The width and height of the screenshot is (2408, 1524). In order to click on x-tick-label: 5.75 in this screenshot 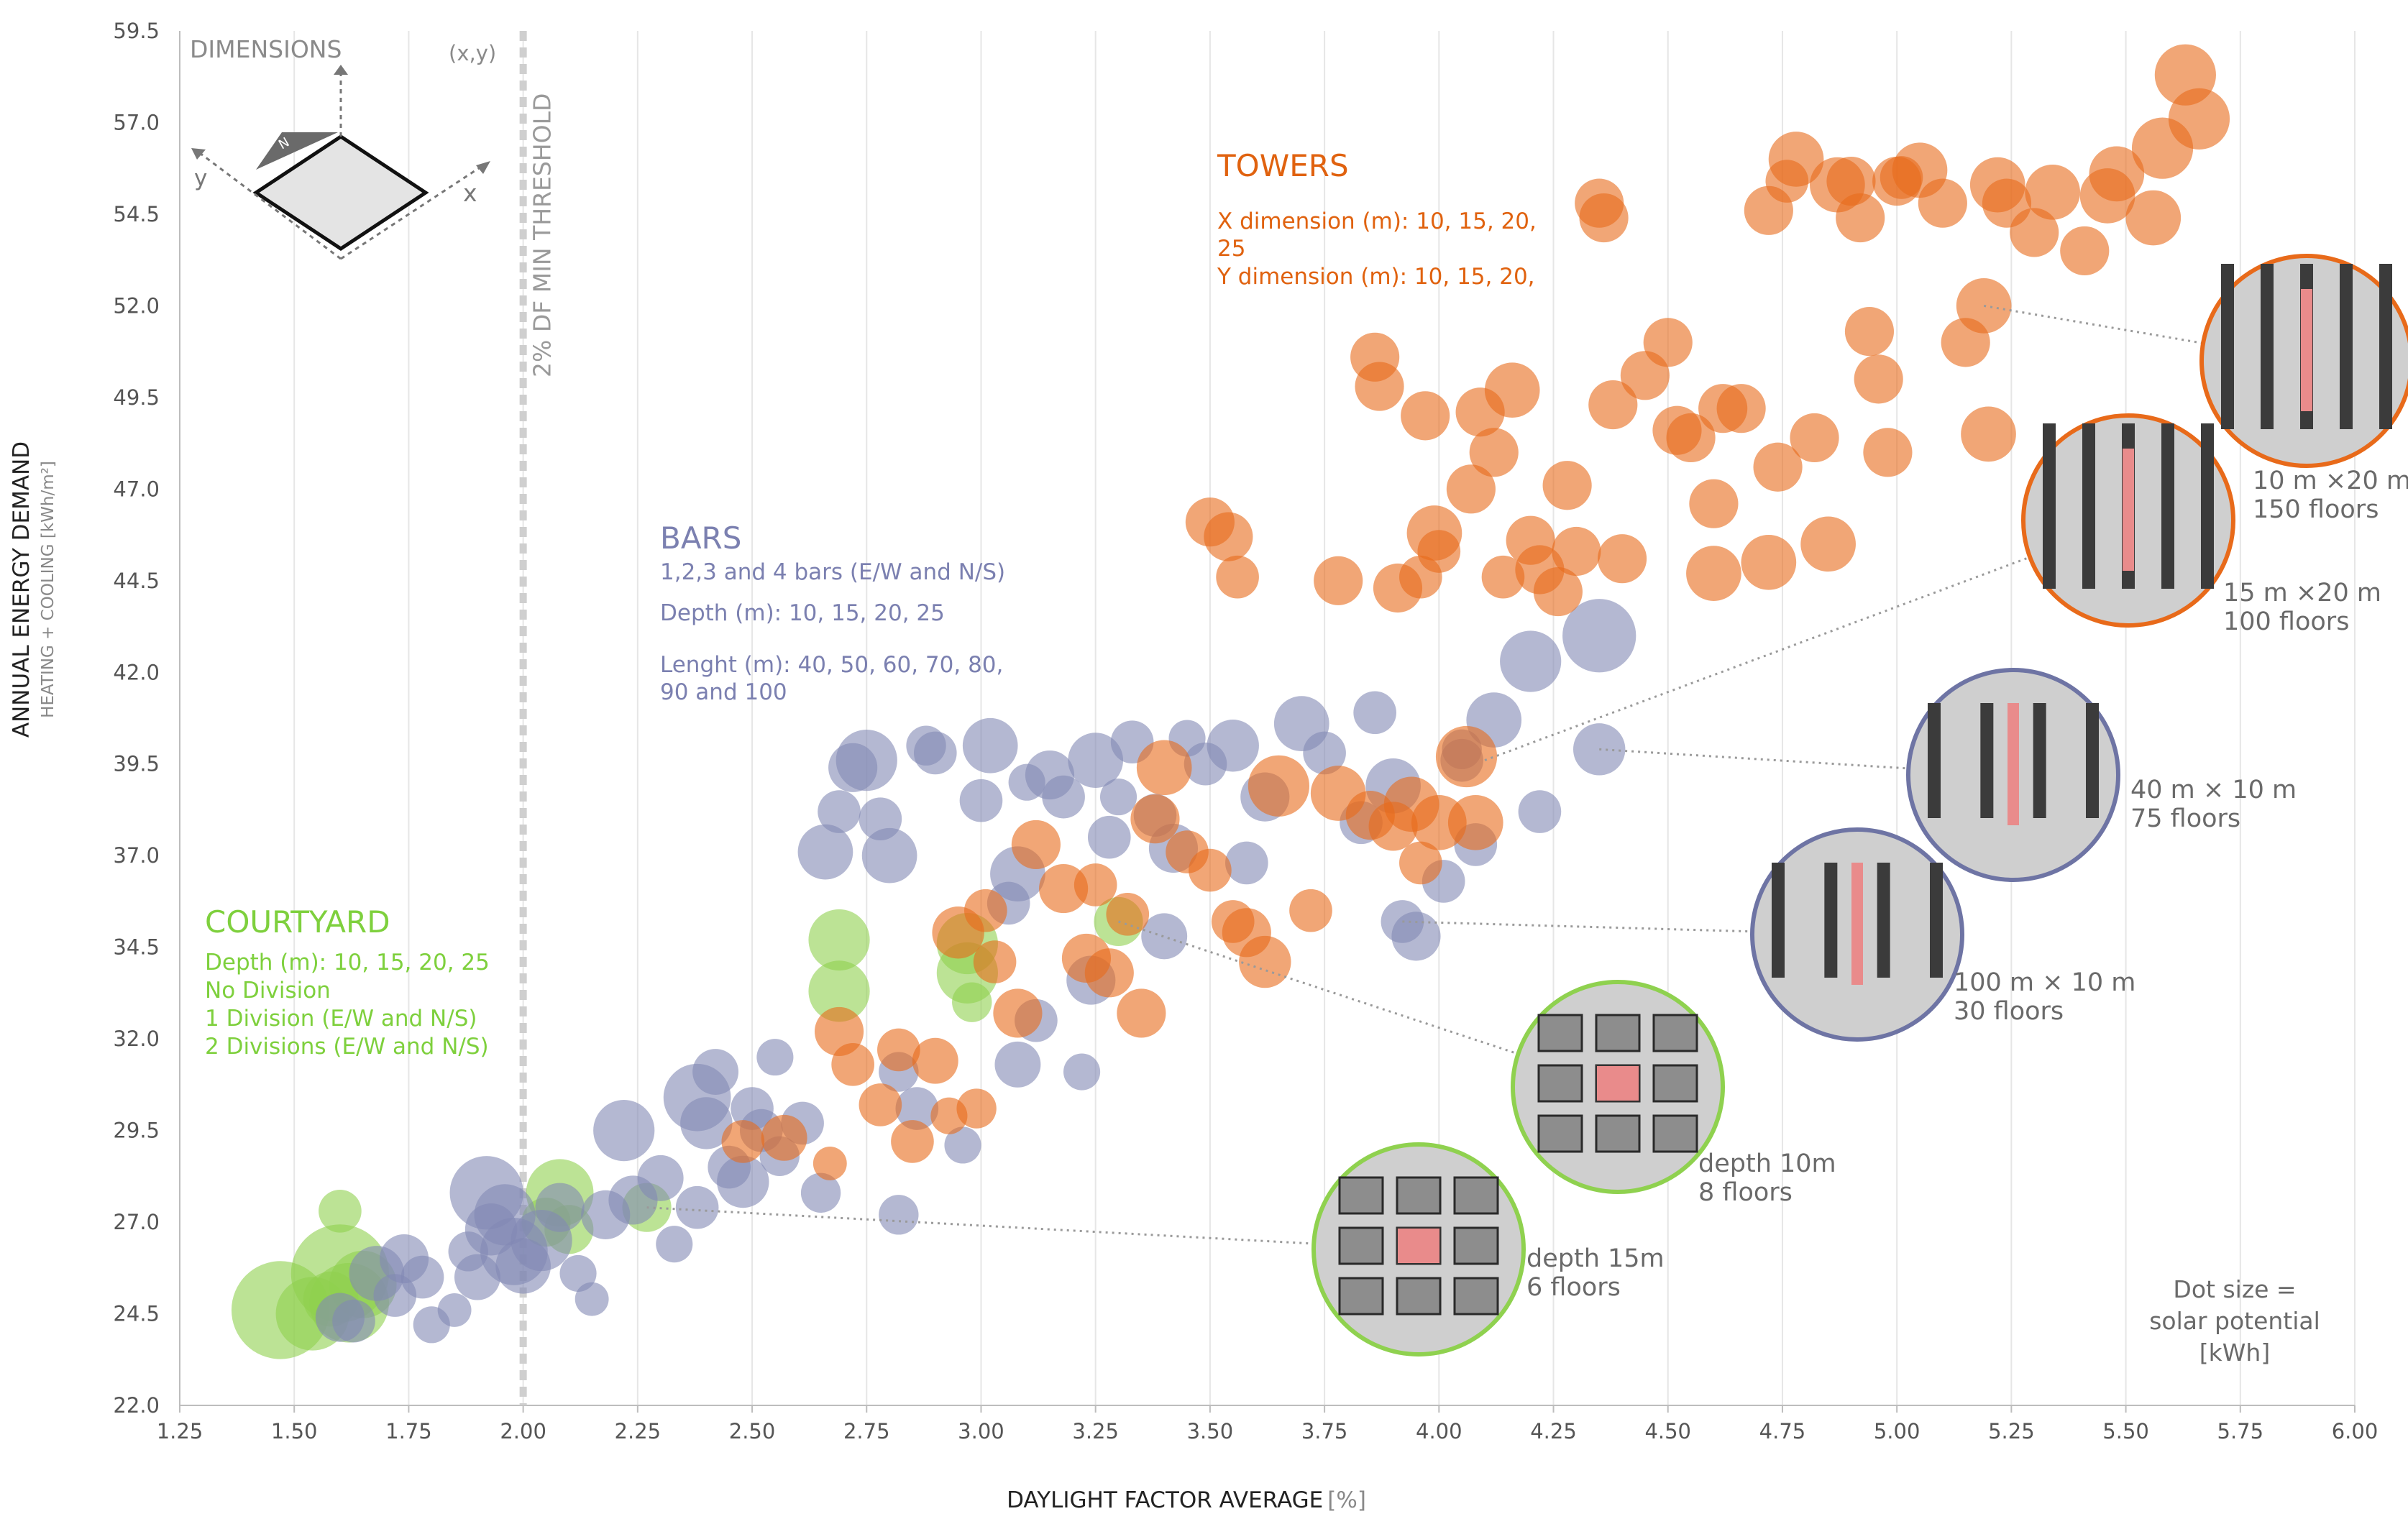, I will do `click(2240, 1431)`.